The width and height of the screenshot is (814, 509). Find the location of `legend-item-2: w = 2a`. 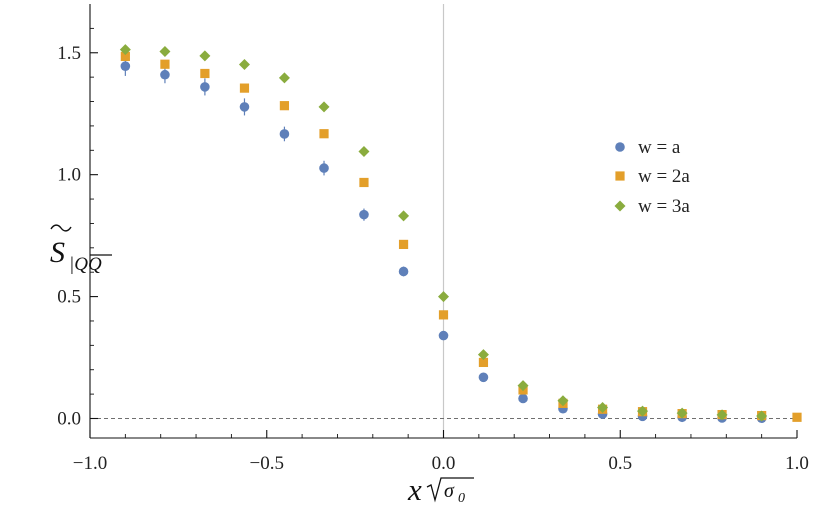

legend-item-2: w = 2a is located at coordinates (652, 176).